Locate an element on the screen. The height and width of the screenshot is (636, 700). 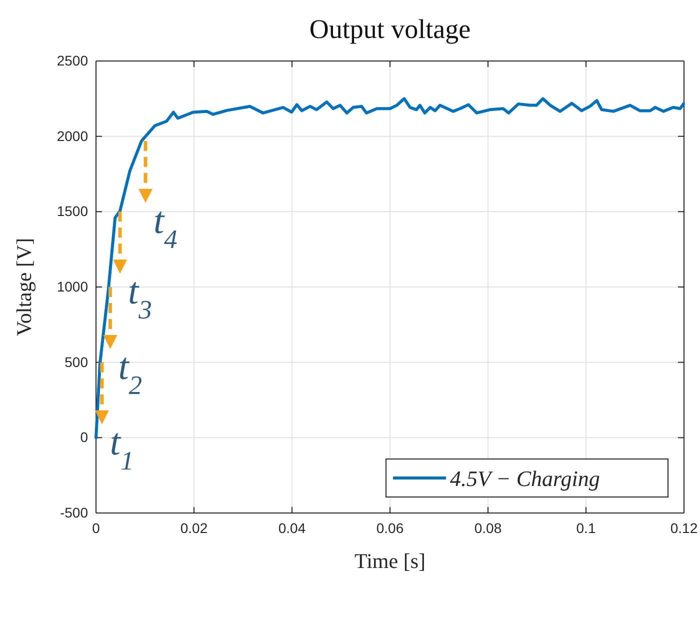
y-axis-title: Voltage [V] is located at coordinates (24, 287).